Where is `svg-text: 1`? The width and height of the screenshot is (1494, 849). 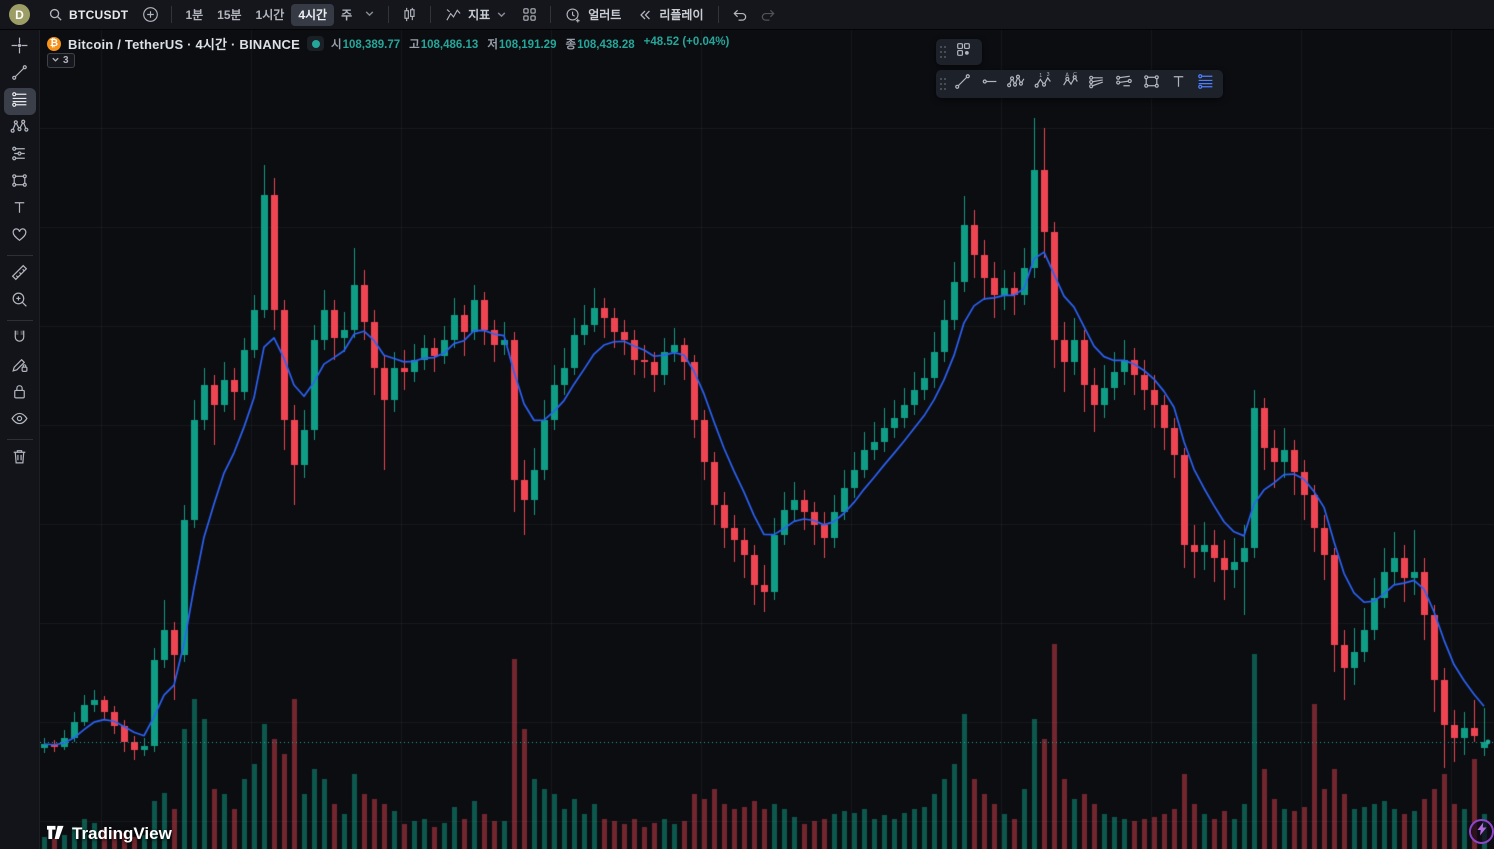 svg-text: 1 is located at coordinates (1040, 76).